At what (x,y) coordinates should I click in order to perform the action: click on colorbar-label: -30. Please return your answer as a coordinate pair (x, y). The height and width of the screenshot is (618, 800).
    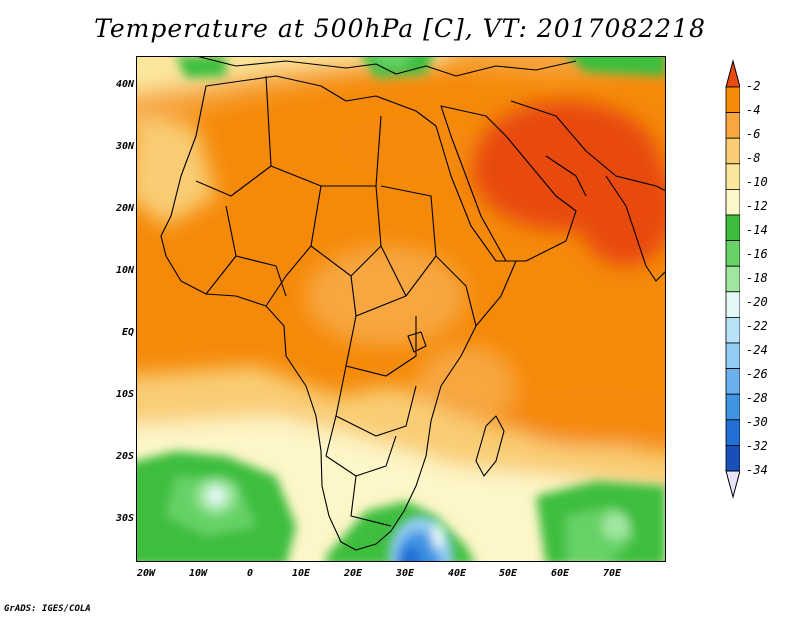
    Looking at the image, I should click on (757, 422).